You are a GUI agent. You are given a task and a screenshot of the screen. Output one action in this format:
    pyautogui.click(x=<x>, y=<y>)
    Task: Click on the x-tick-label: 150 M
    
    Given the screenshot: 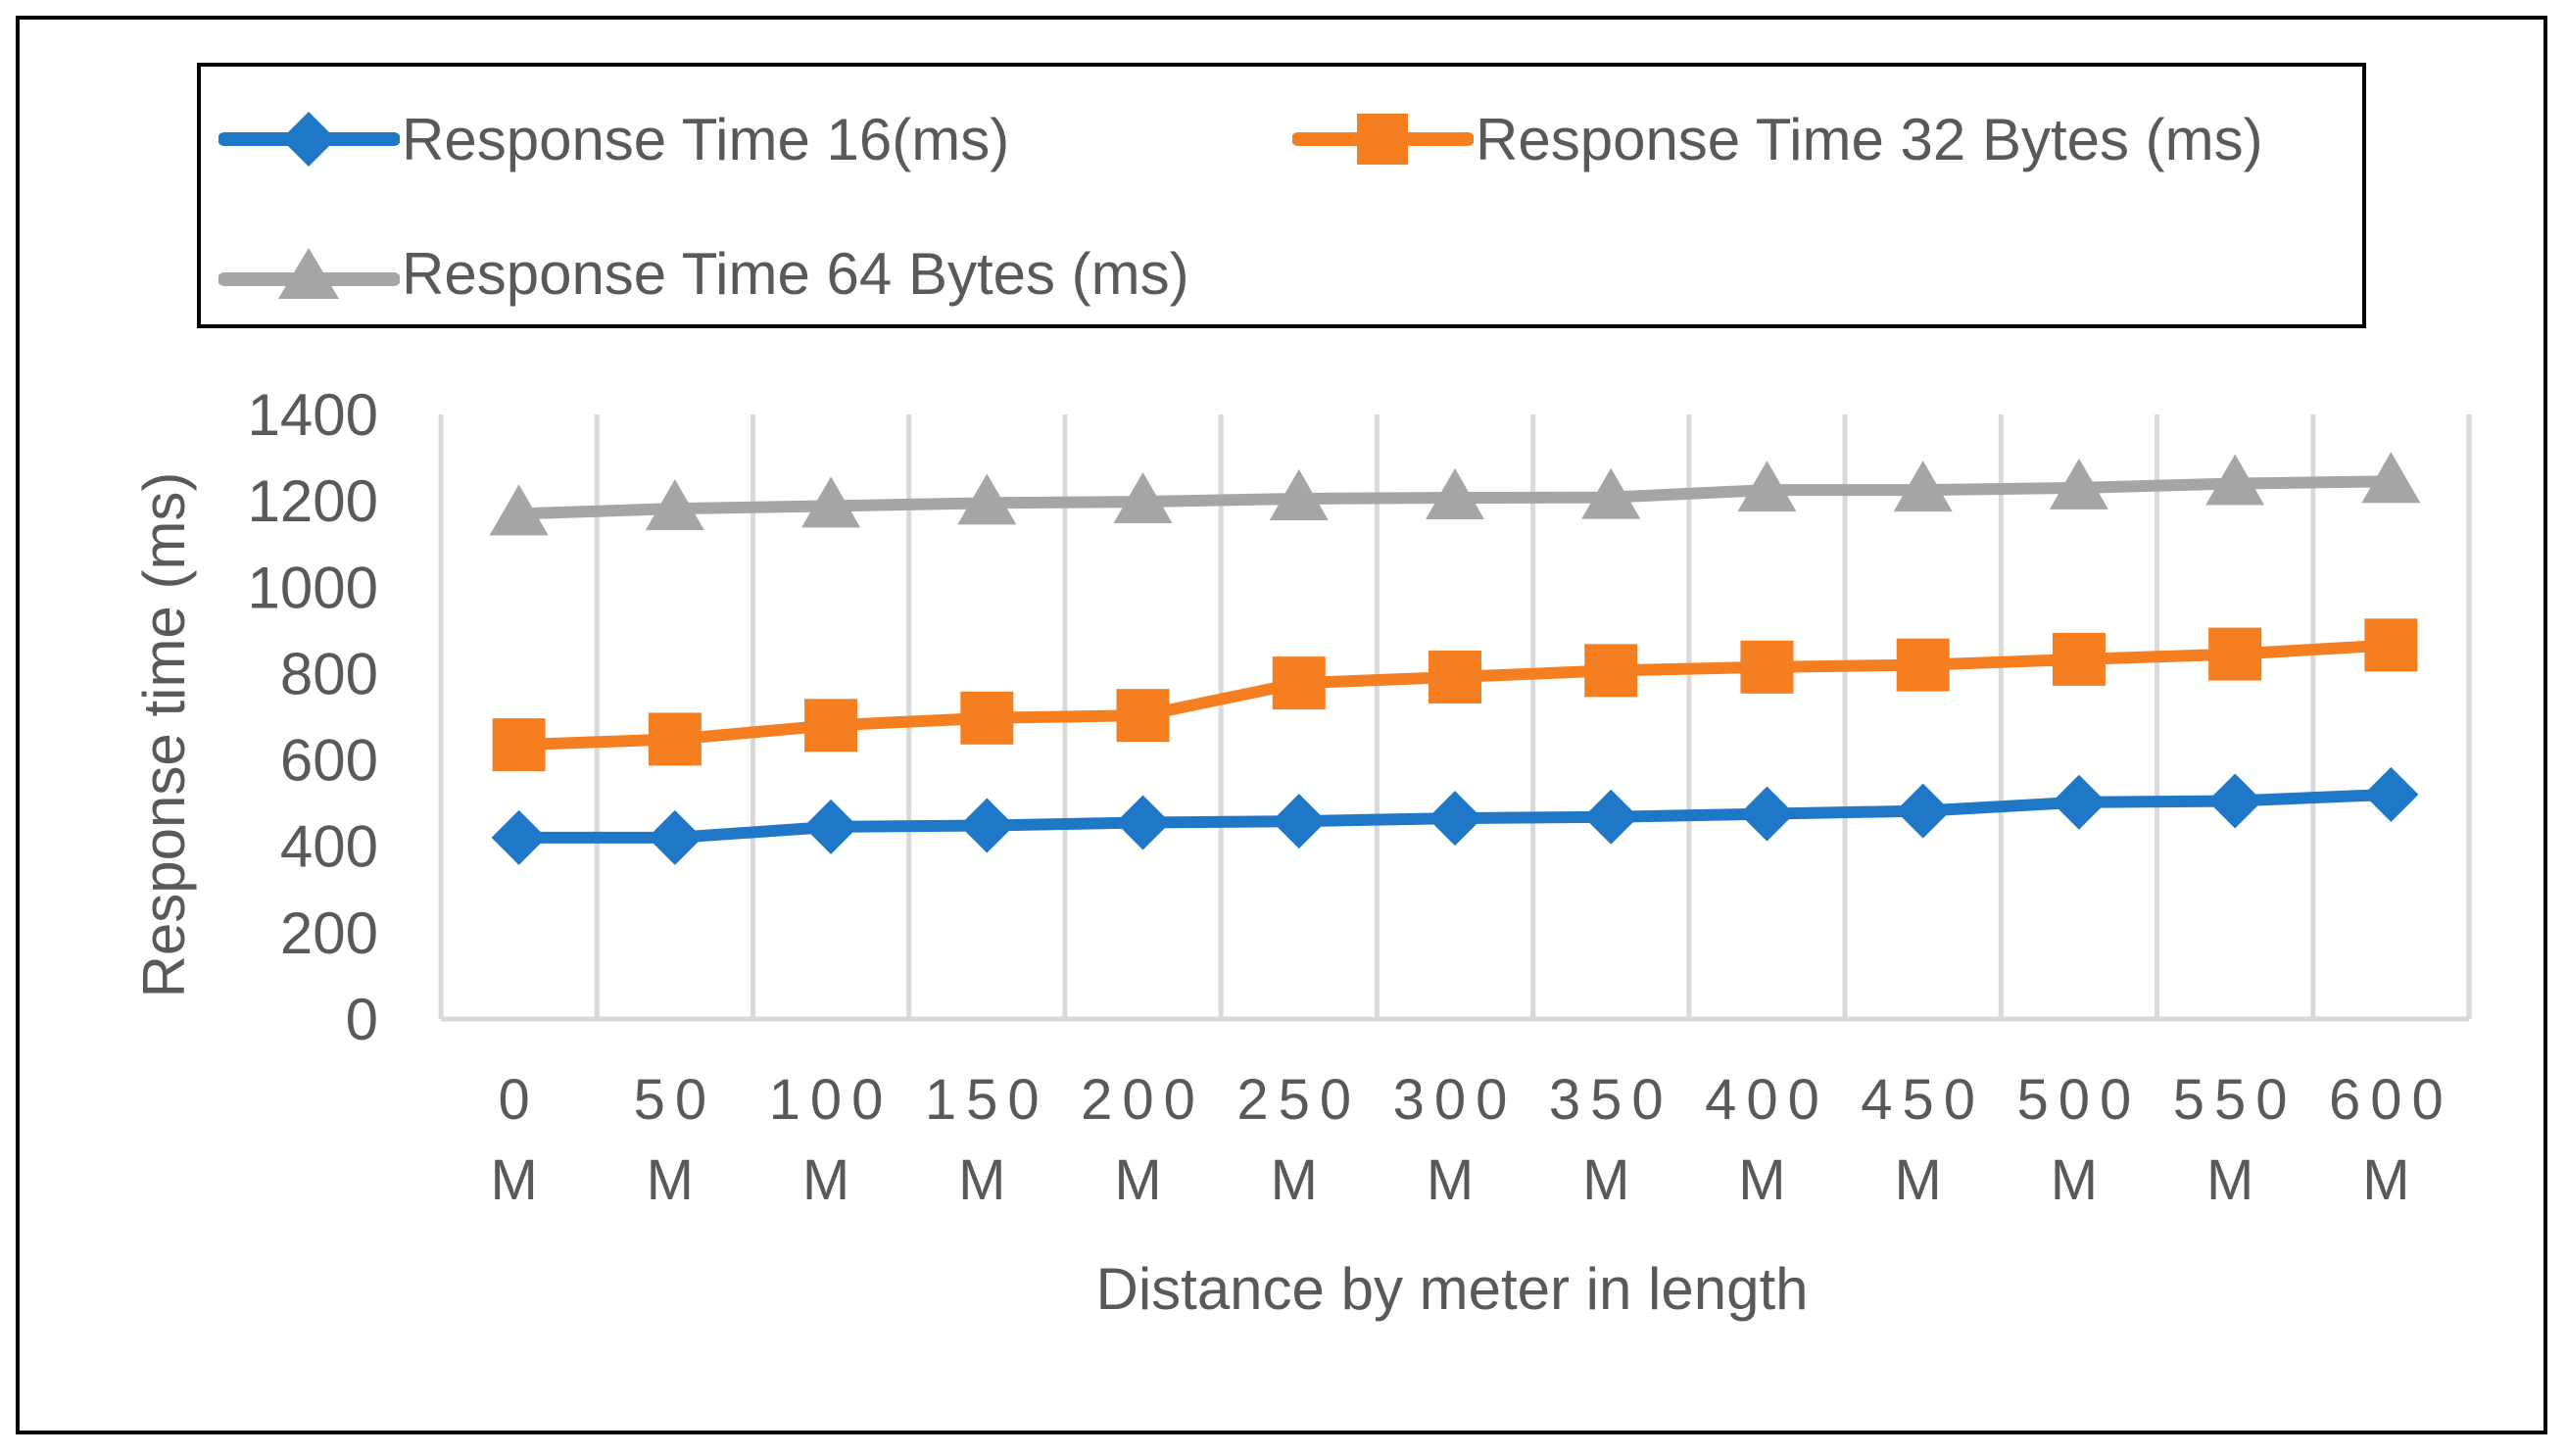 What is the action you would take?
    pyautogui.click(x=987, y=1140)
    